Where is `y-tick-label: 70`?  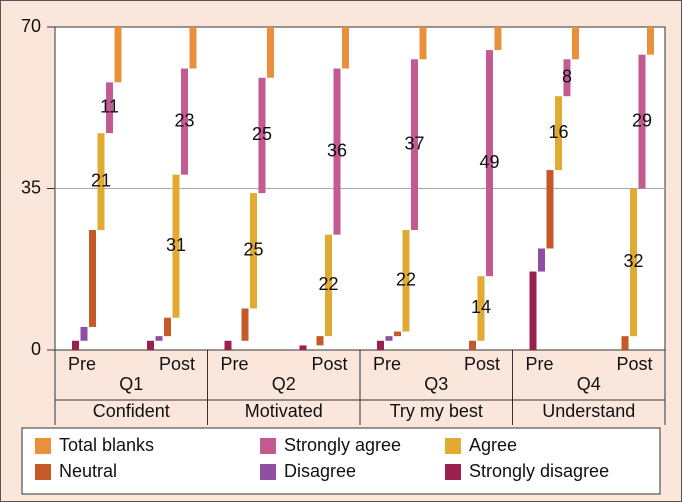 y-tick-label: 70 is located at coordinates (31, 26).